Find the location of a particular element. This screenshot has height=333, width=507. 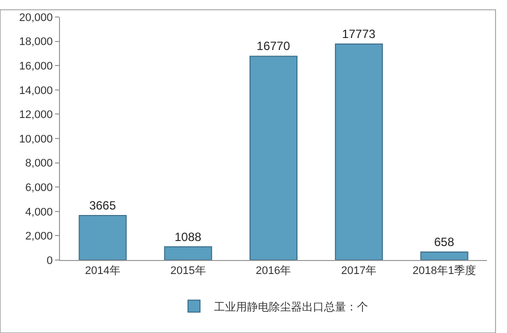

y-tick-label: 0 is located at coordinates (49, 260).